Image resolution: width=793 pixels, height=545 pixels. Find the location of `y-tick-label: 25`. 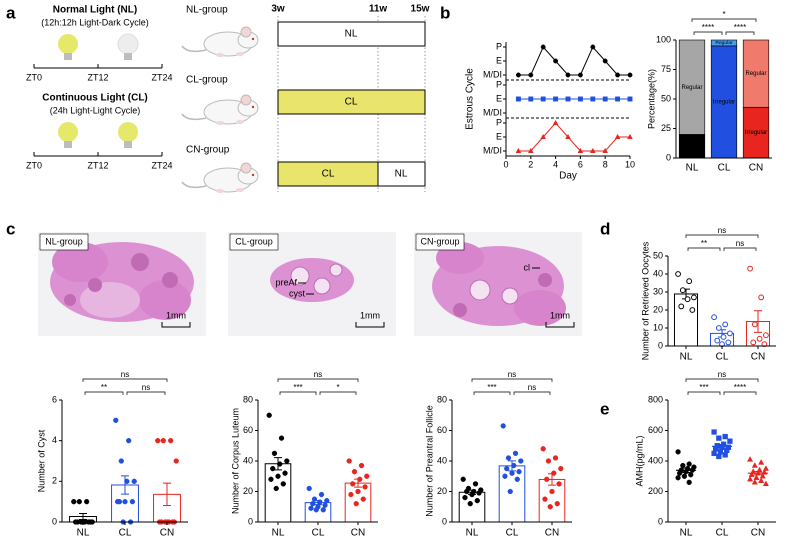

y-tick-label: 25 is located at coordinates (666, 128).